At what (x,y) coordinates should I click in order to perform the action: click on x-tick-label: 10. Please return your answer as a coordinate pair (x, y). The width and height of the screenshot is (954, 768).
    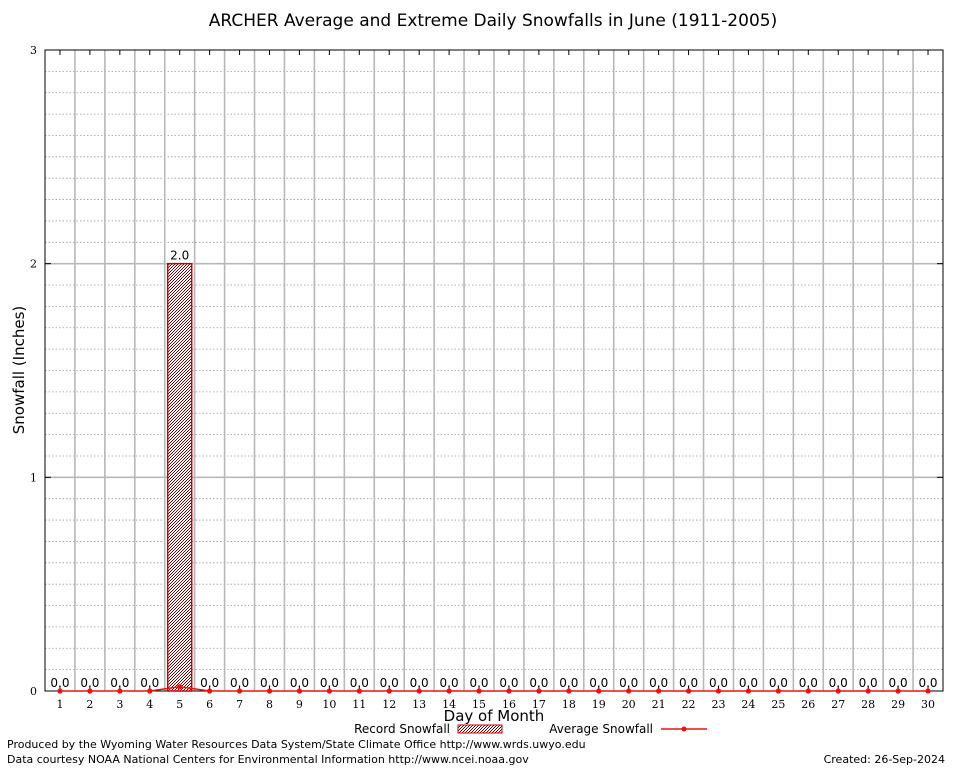
    Looking at the image, I should click on (329, 704).